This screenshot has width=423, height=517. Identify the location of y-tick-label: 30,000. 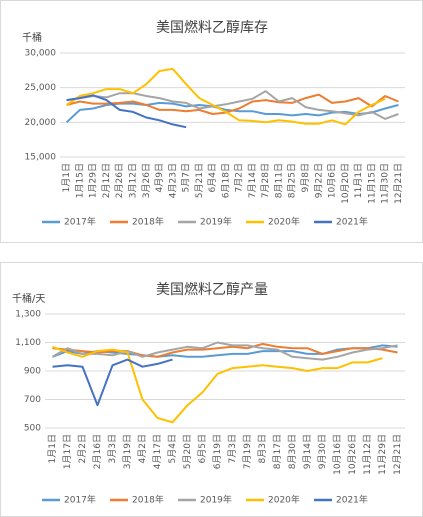
(41, 54).